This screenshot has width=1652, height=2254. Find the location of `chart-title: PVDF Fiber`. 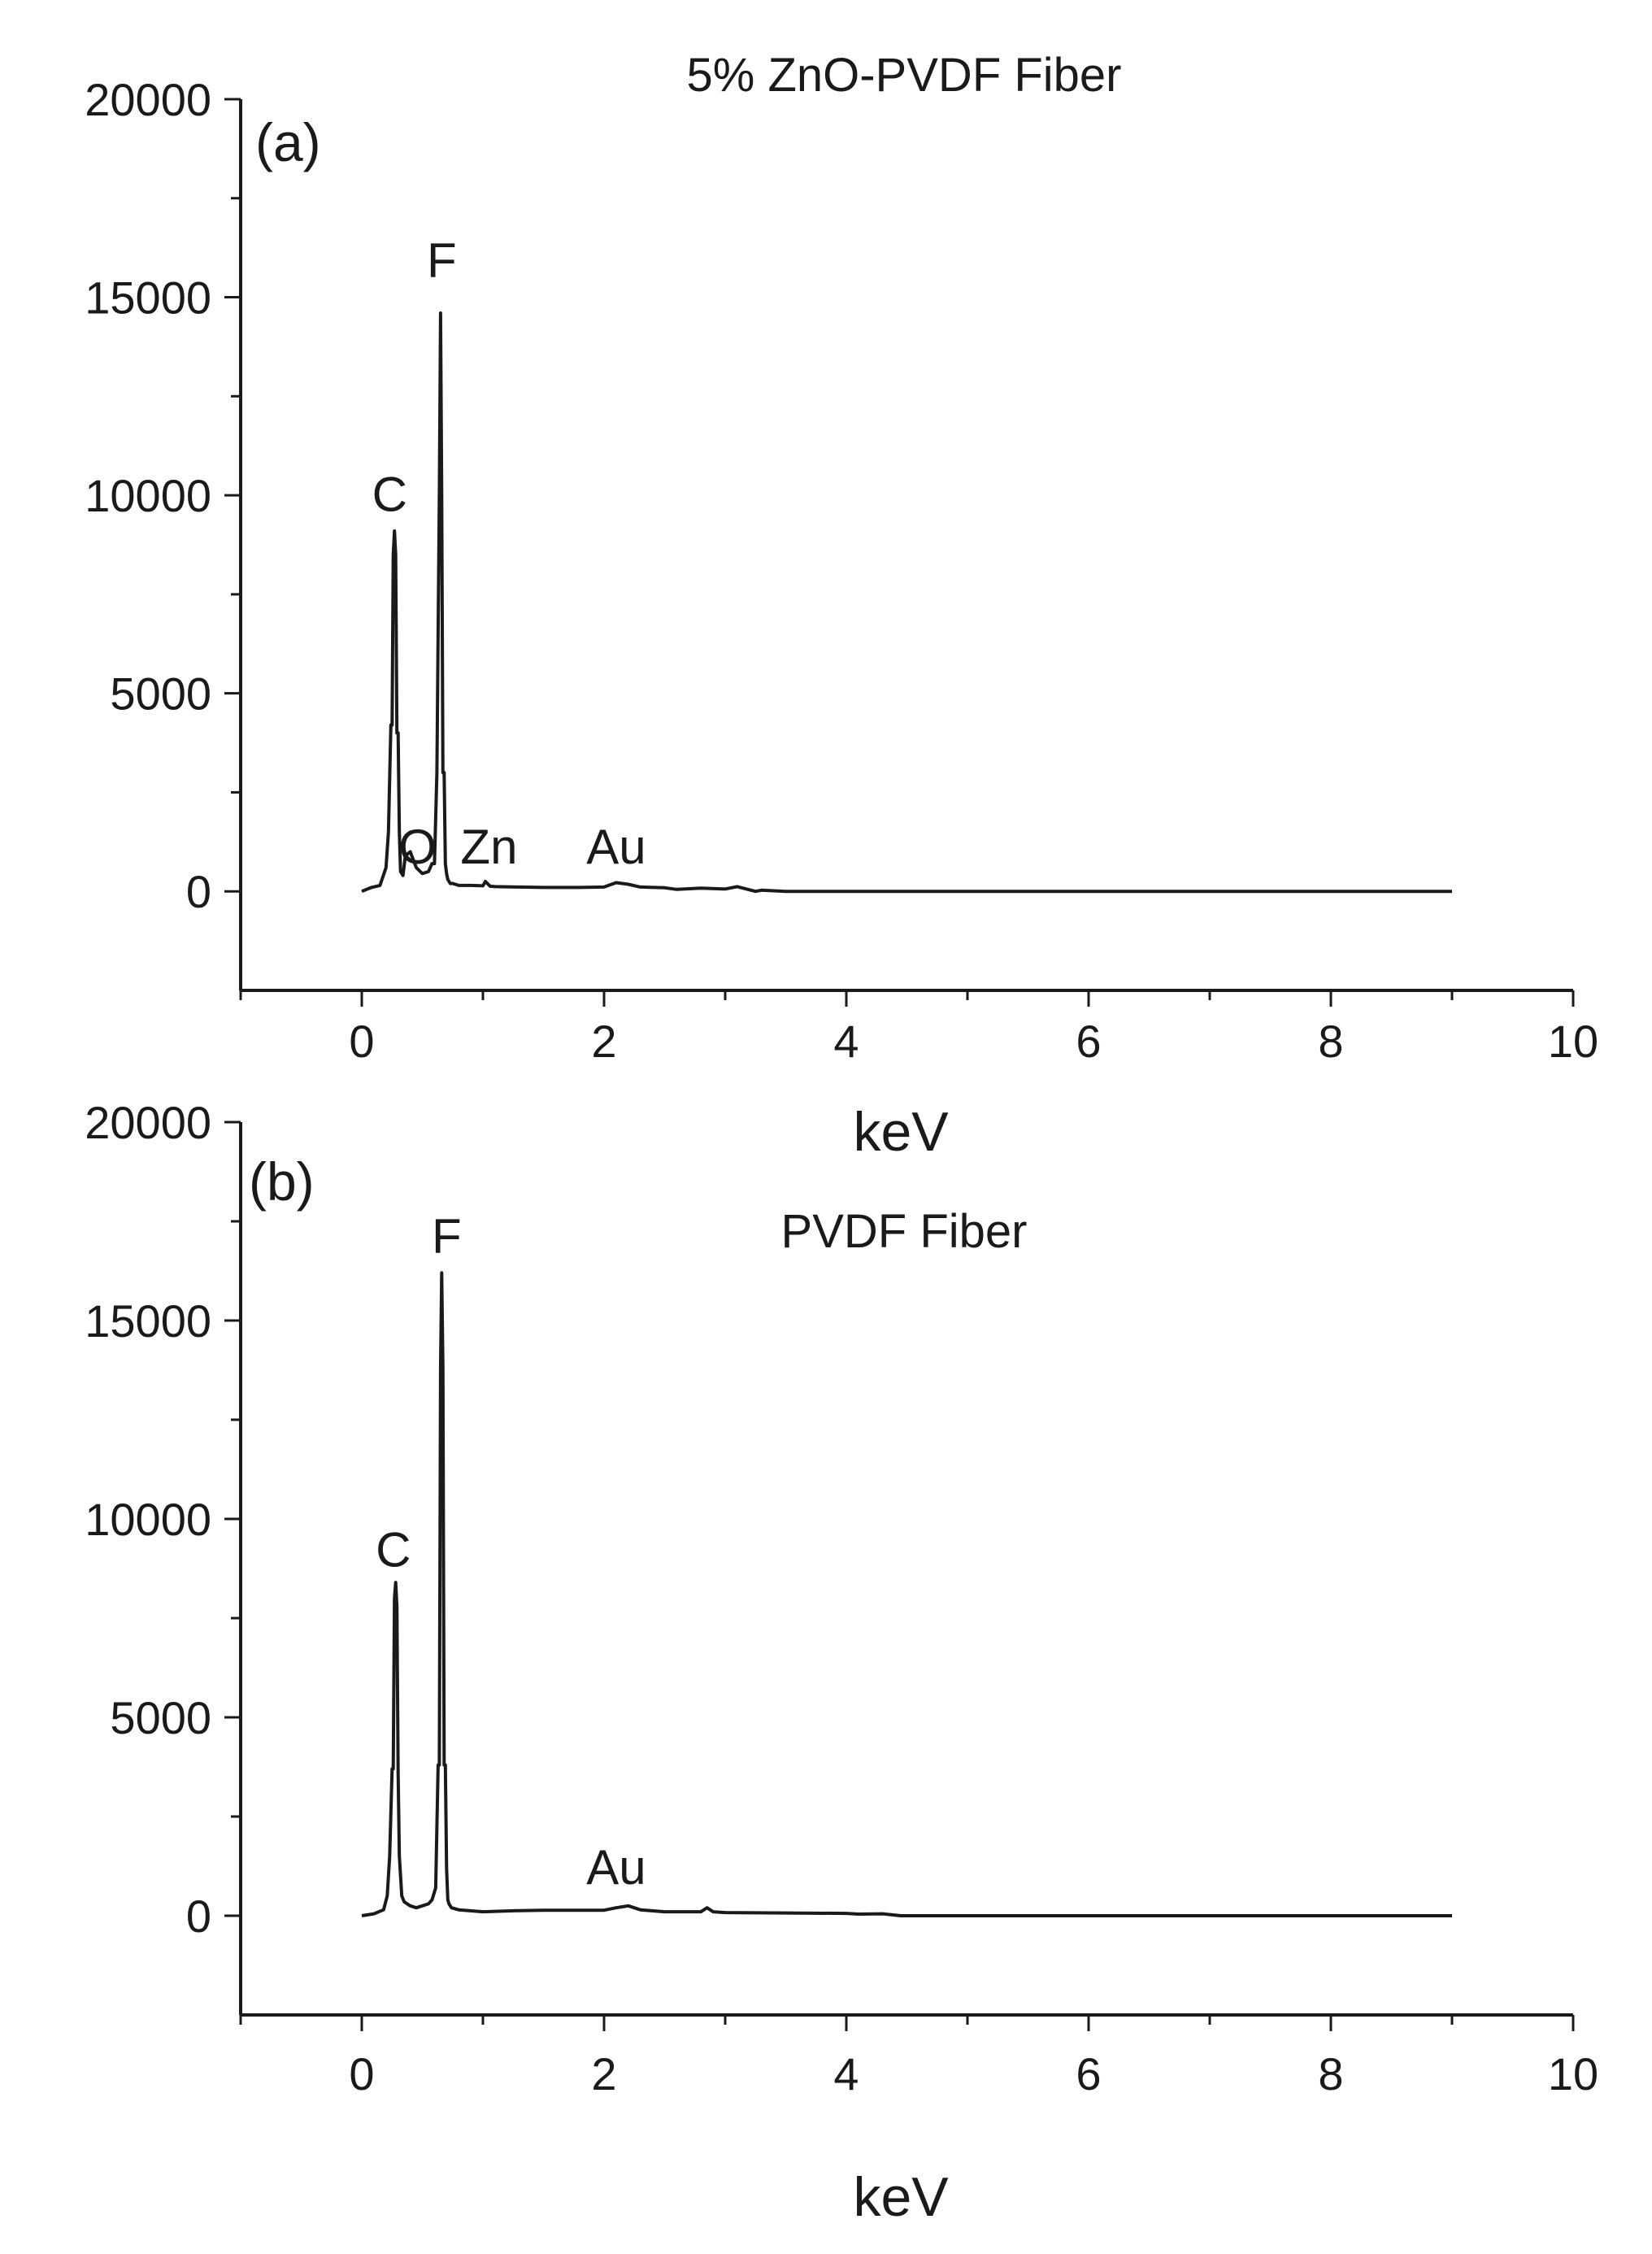

chart-title: PVDF Fiber is located at coordinates (904, 1231).